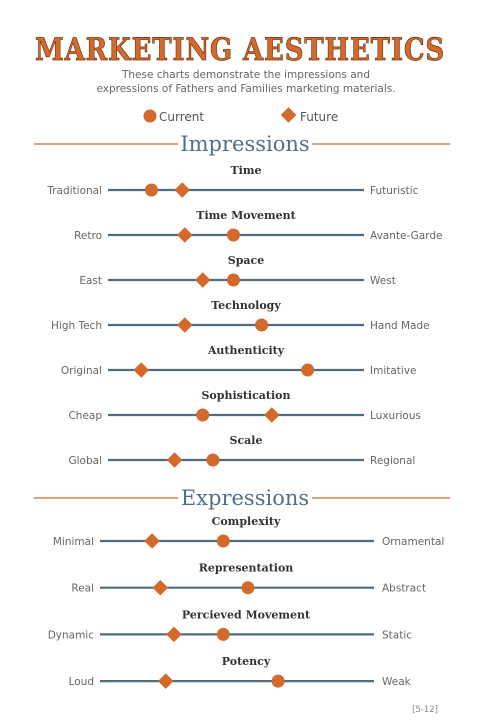  What do you see at coordinates (246, 521) in the screenshot?
I see `metric-title: Complexity` at bounding box center [246, 521].